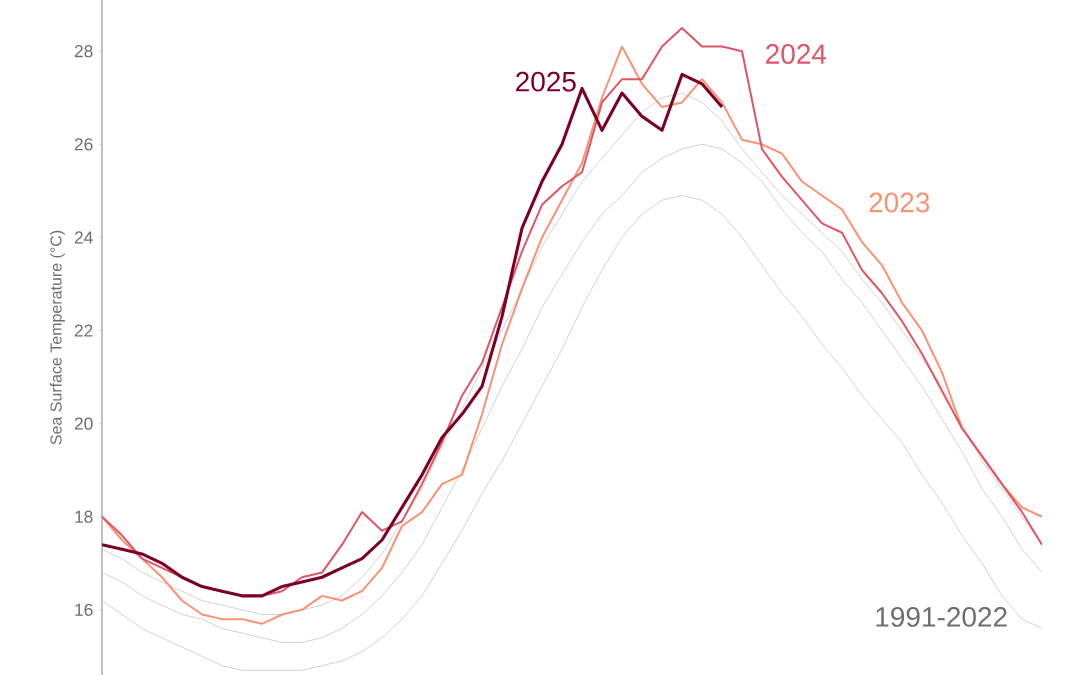 The width and height of the screenshot is (1080, 675). What do you see at coordinates (57, 337) in the screenshot?
I see `y-axis-title: Sea Surface Temperature (°C)` at bounding box center [57, 337].